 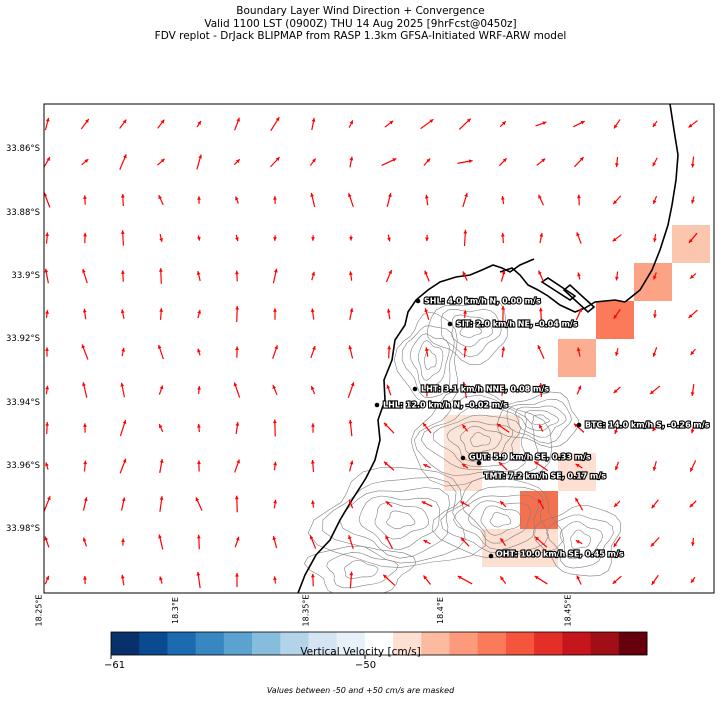 I want to click on colorbar-tick-mid: −50, so click(x=366, y=665).